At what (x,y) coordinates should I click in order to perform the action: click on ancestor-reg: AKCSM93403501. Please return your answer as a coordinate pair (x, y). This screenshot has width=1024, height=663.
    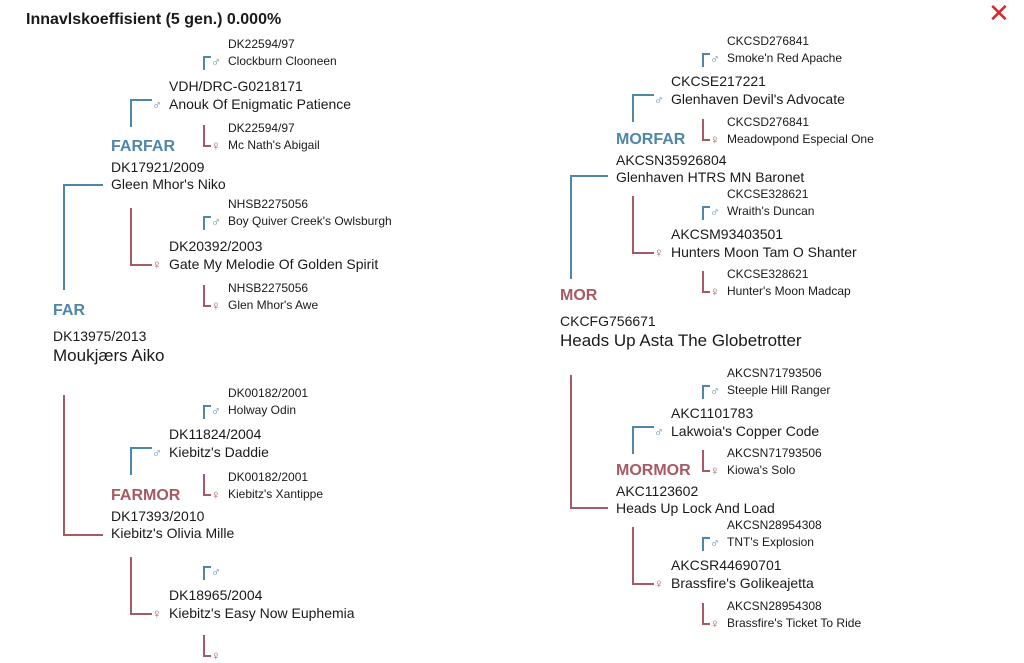
    Looking at the image, I should click on (727, 234).